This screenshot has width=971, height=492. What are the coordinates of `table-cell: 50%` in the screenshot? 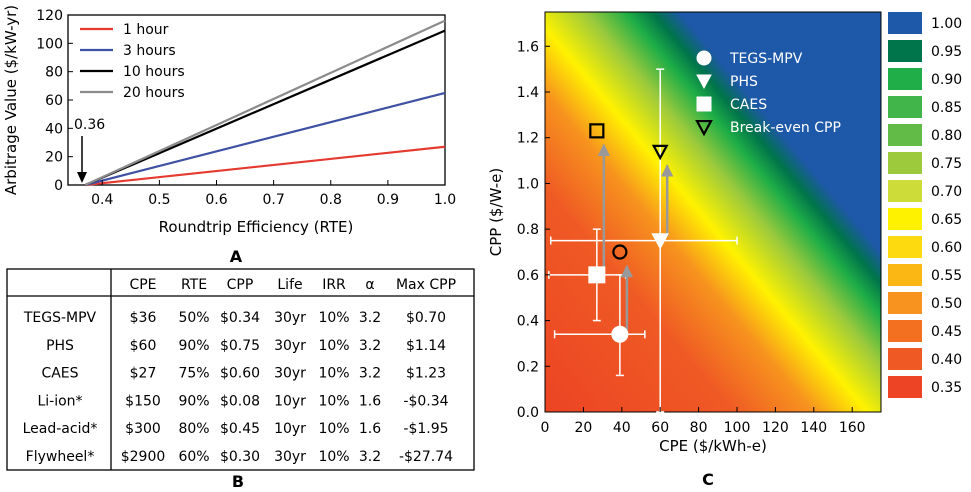 It's located at (193, 318).